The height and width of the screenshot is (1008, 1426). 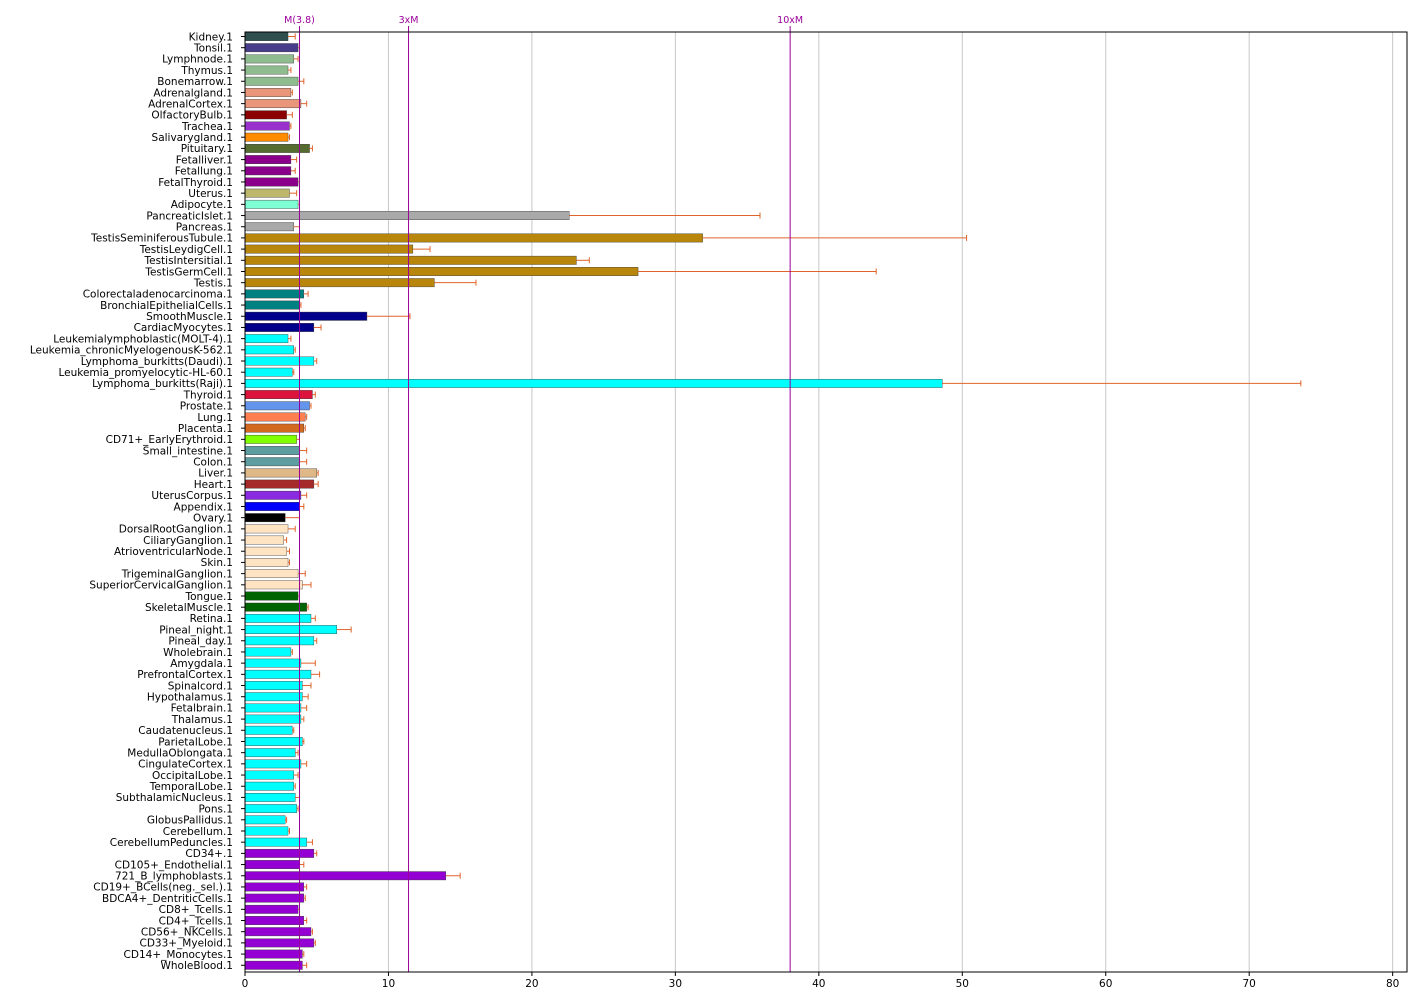 What do you see at coordinates (213, 485) in the screenshot?
I see `category-label: Heart.1` at bounding box center [213, 485].